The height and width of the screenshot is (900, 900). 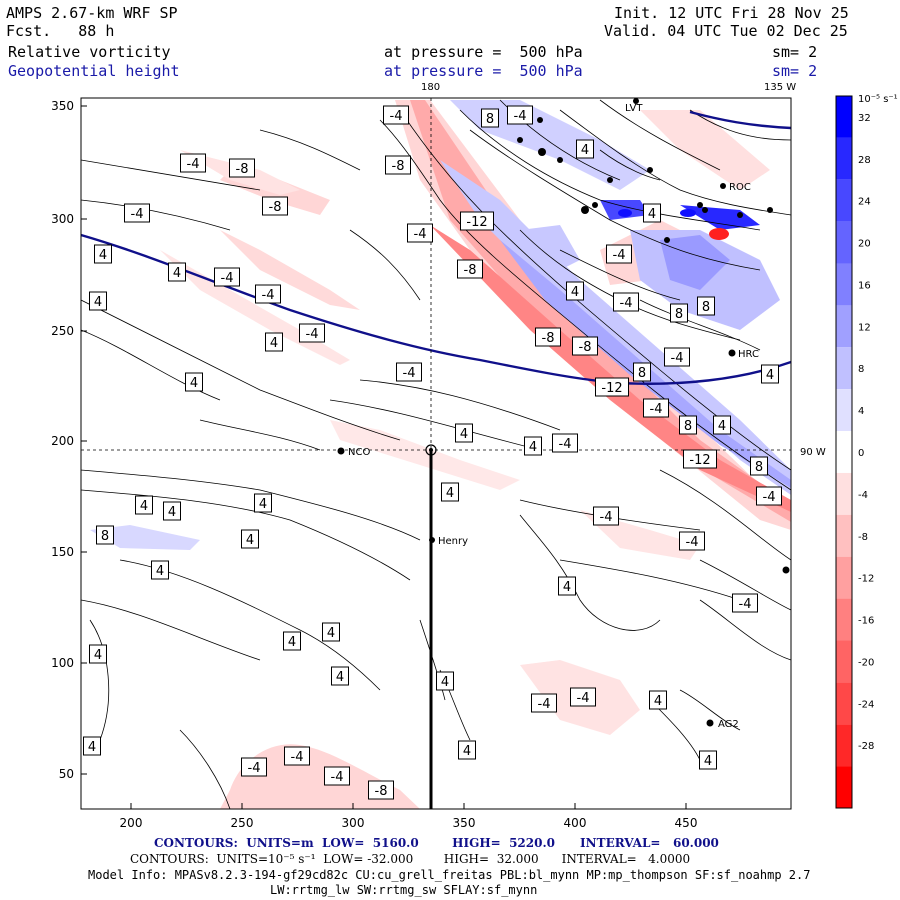 What do you see at coordinates (878, 99) in the screenshot?
I see `colorbar-unit: 10⁻⁵ s⁻¹` at bounding box center [878, 99].